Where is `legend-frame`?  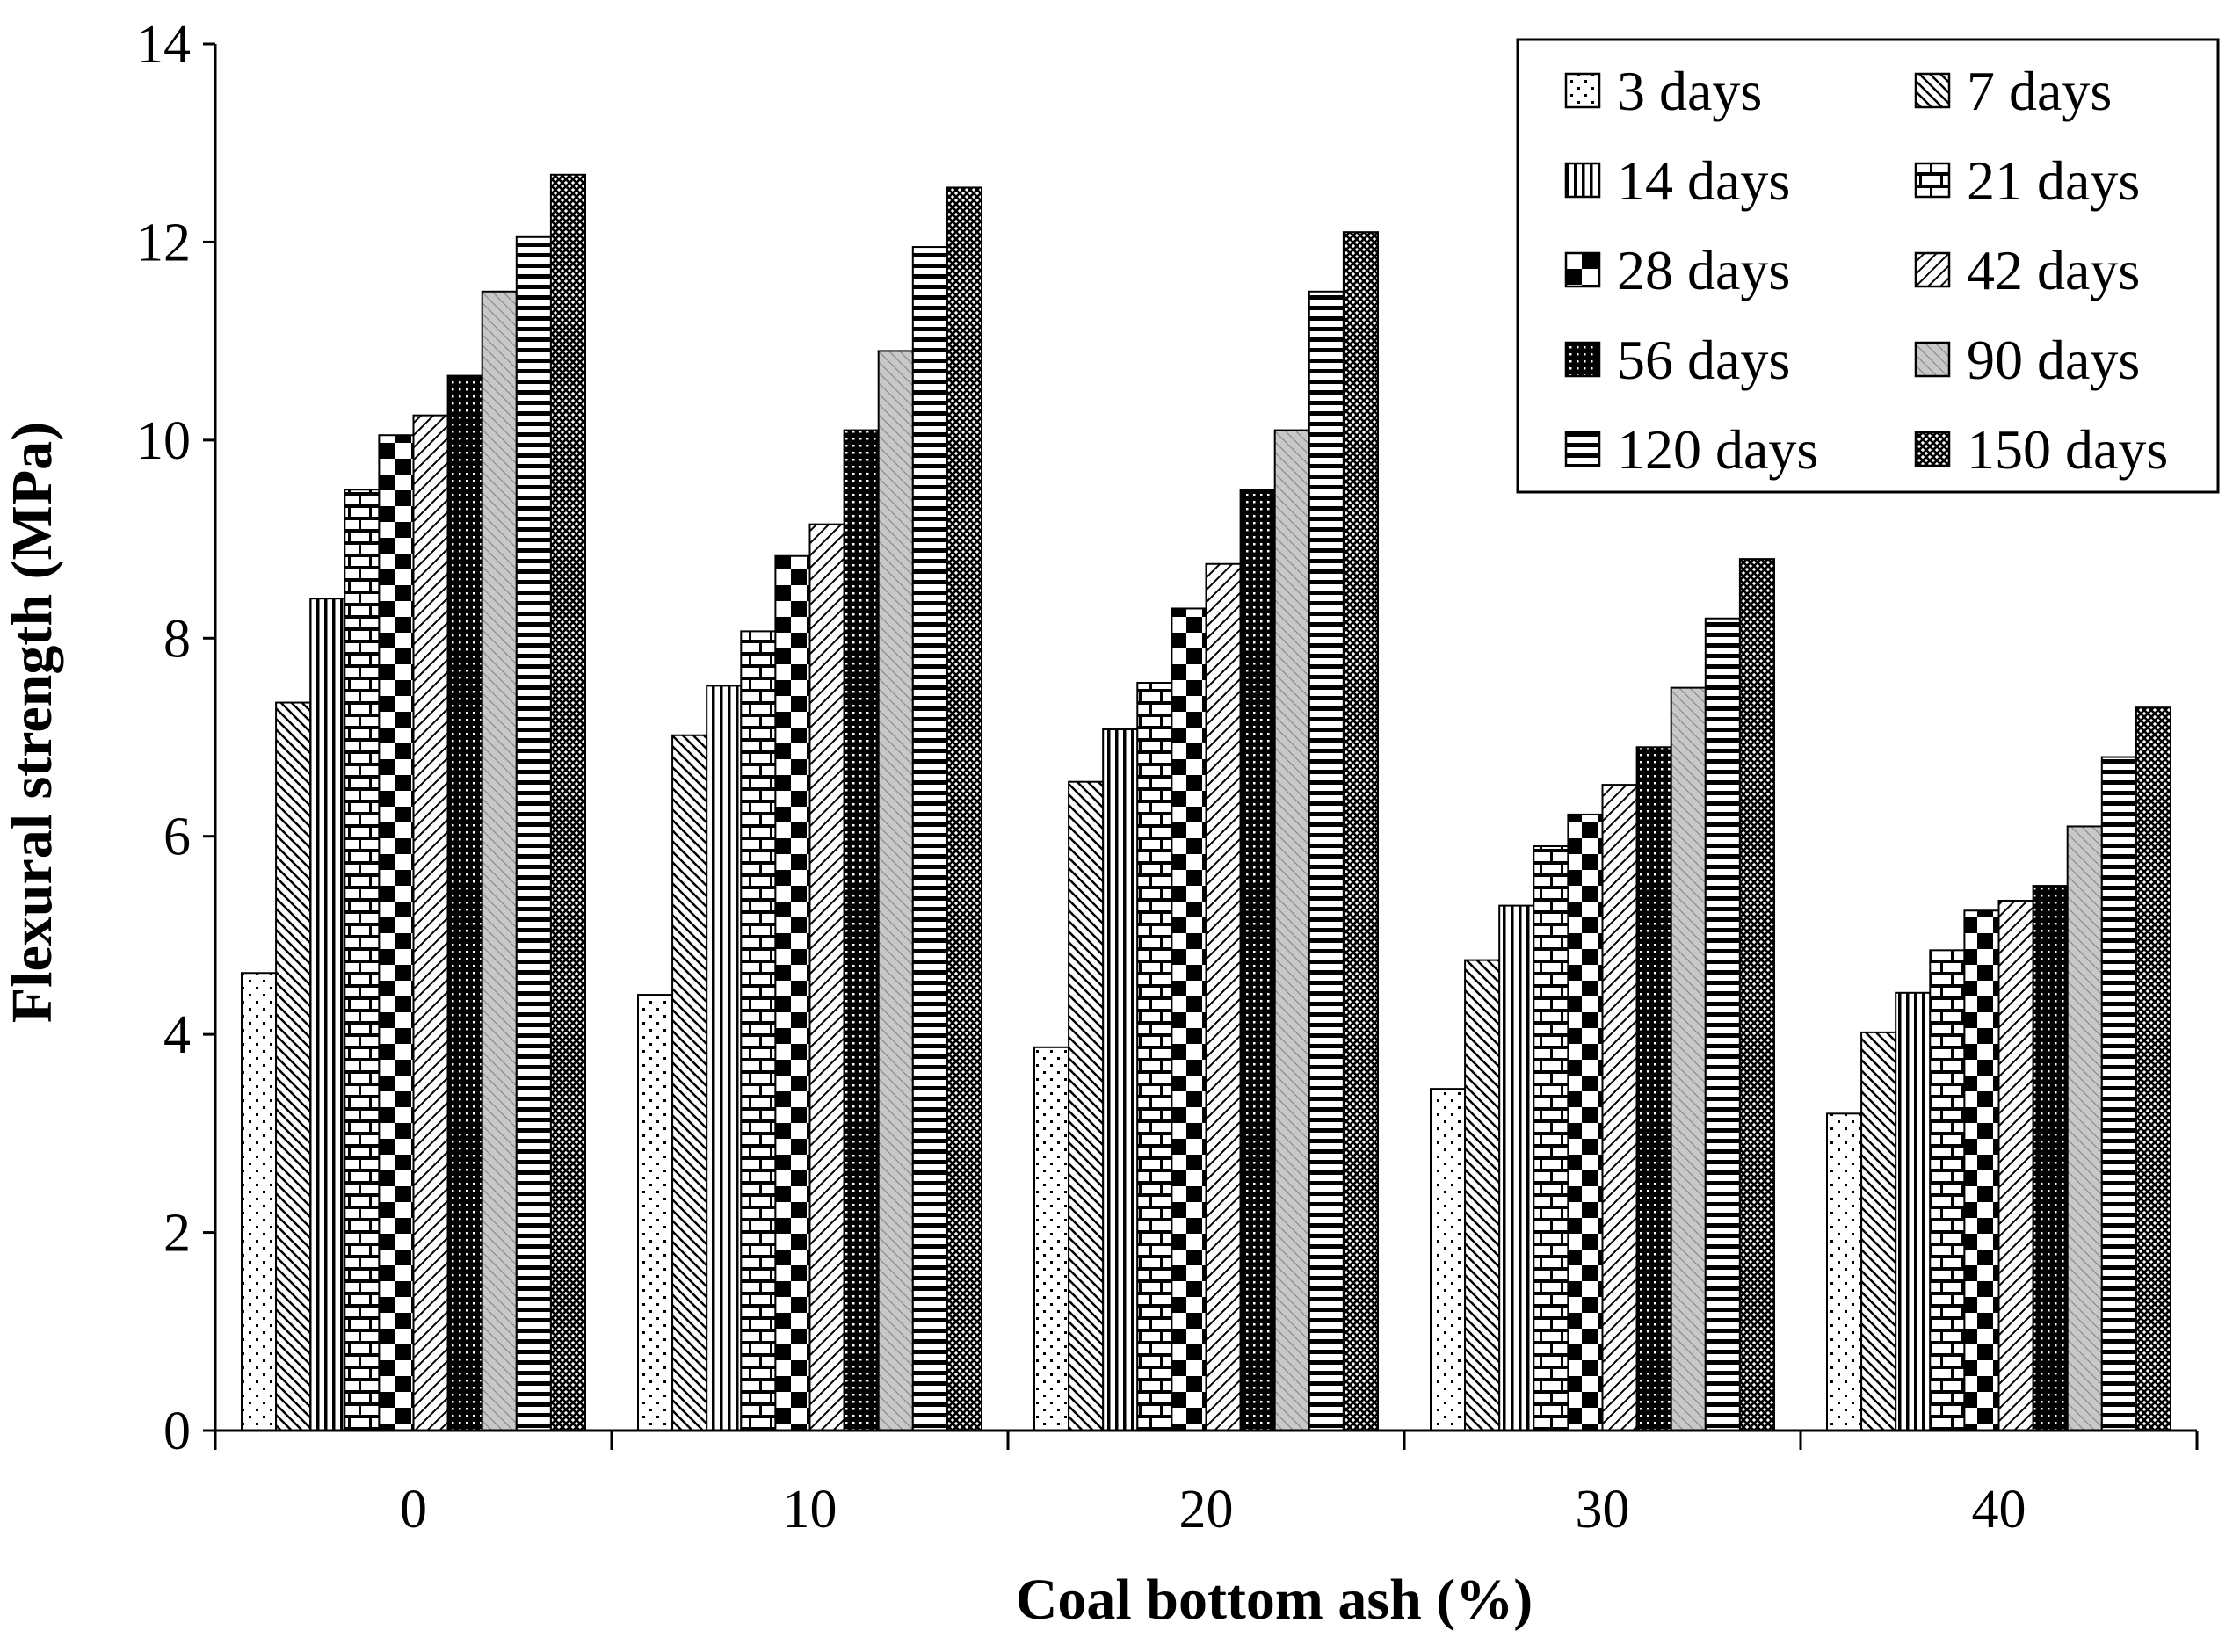
legend-frame is located at coordinates (1868, 266).